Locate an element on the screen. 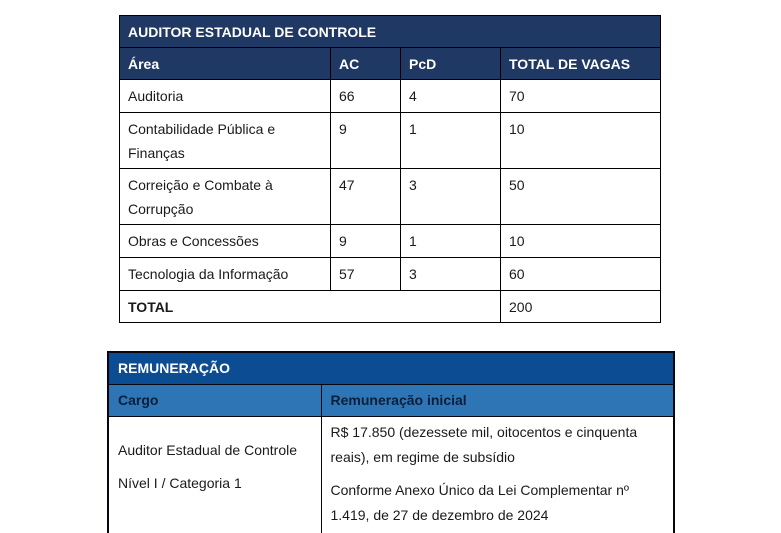  cell-total: 50 is located at coordinates (580, 196).